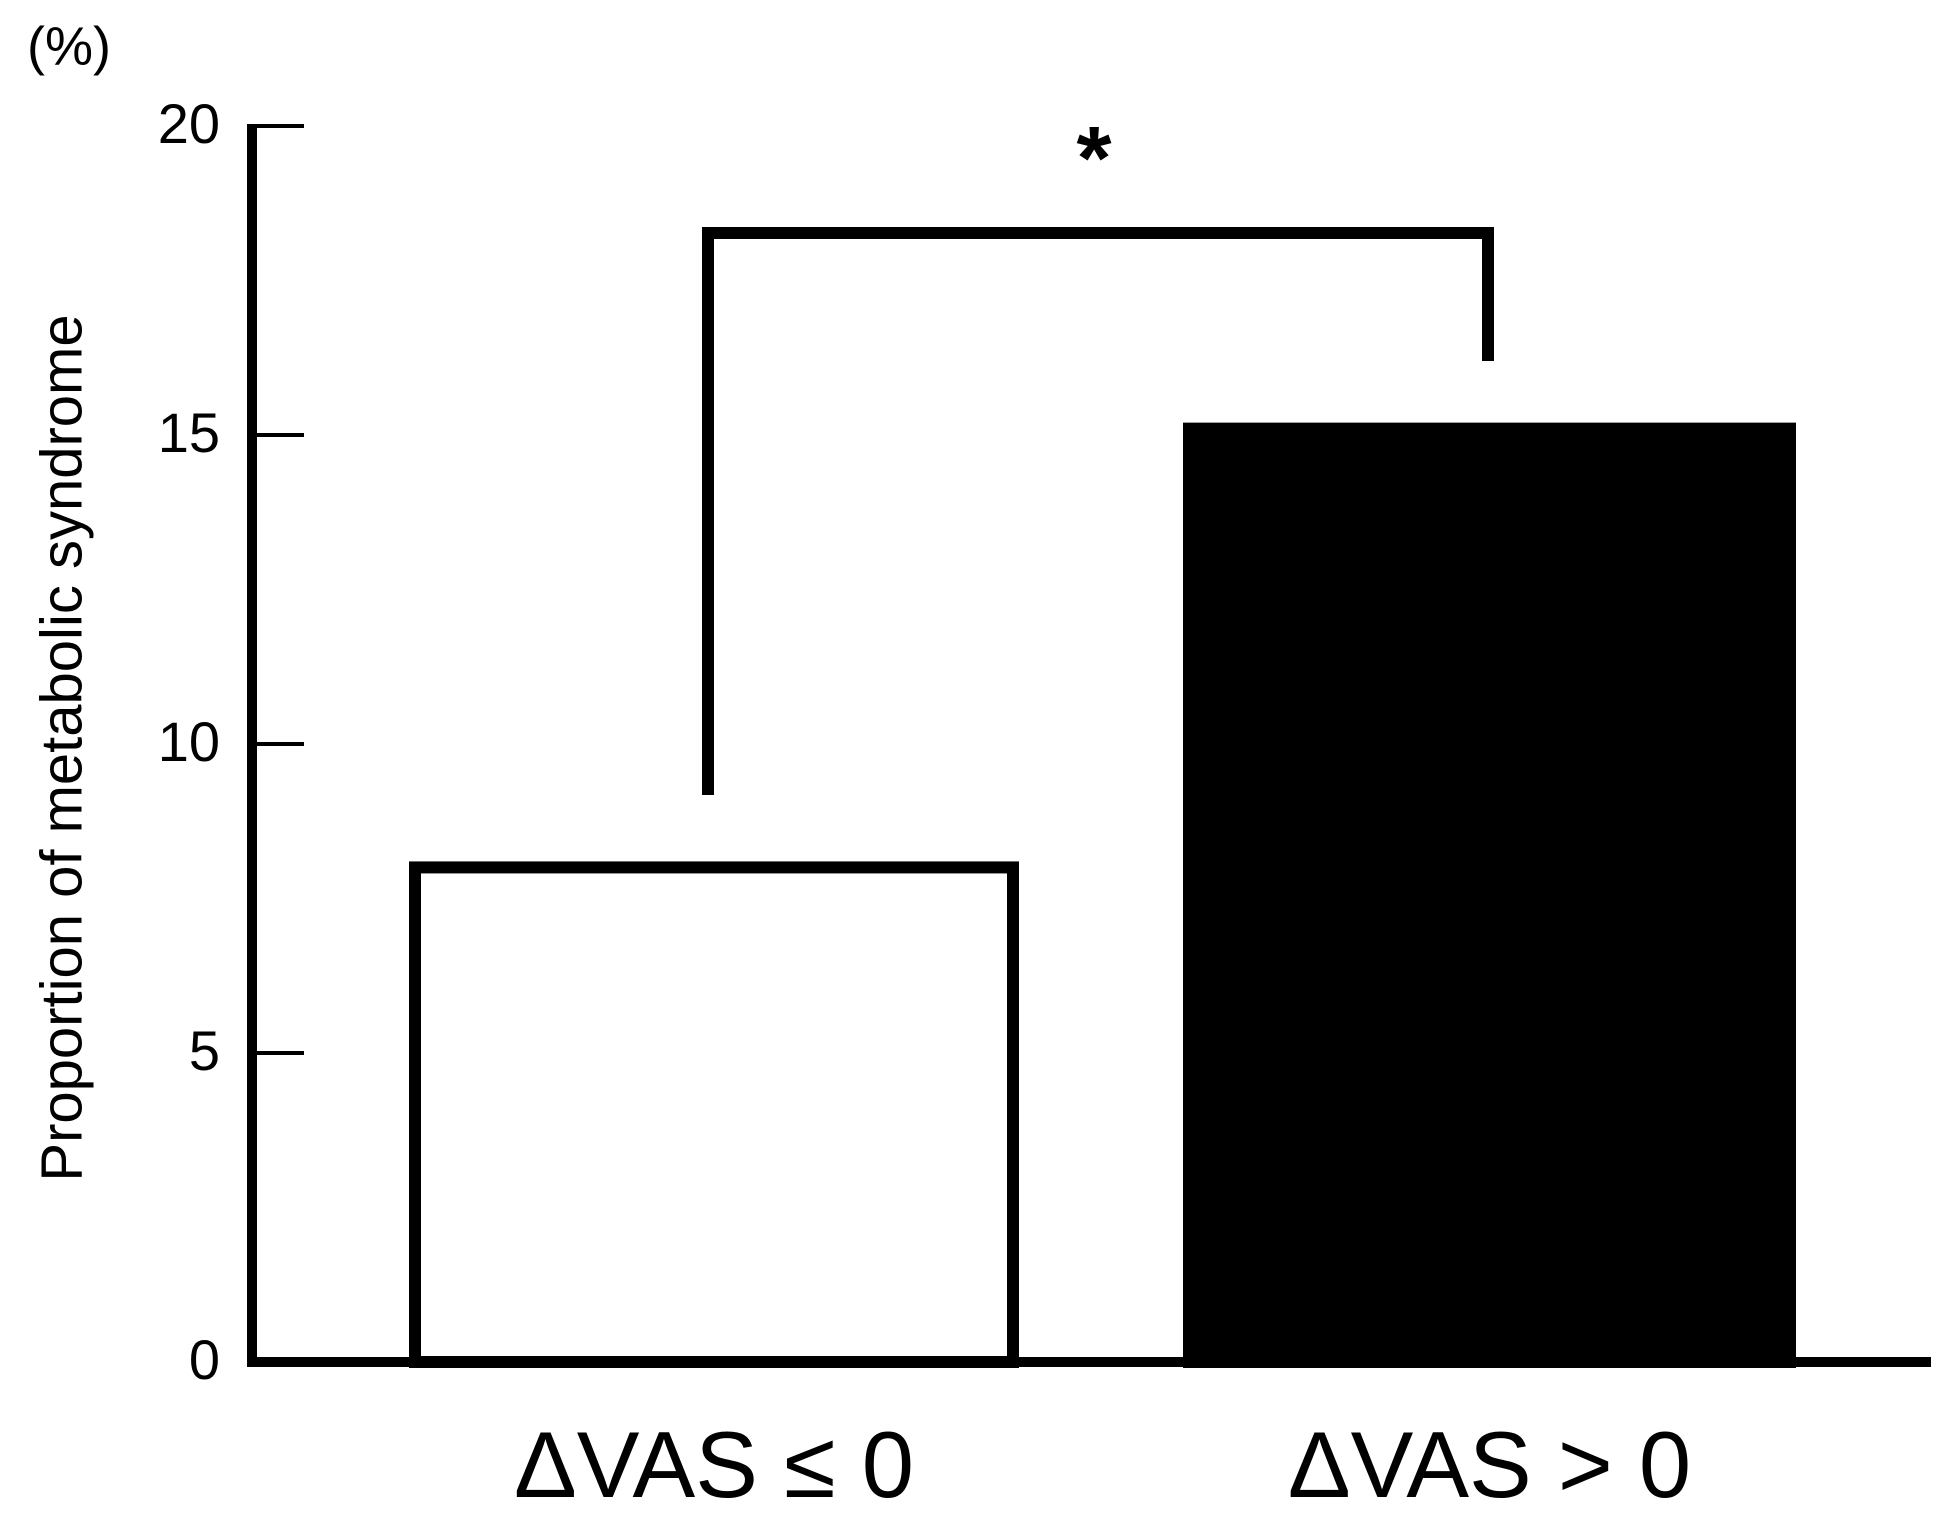 This screenshot has width=1949, height=1513. What do you see at coordinates (189, 123) in the screenshot?
I see `y-tick-label: 20` at bounding box center [189, 123].